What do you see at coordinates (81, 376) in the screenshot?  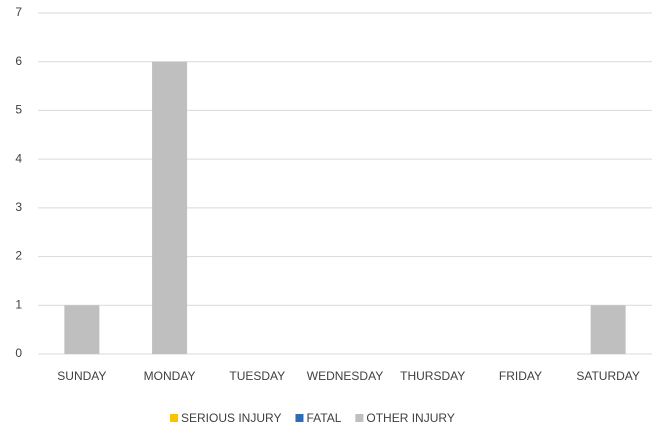 I see `x-tick-label: SUNDAY` at bounding box center [81, 376].